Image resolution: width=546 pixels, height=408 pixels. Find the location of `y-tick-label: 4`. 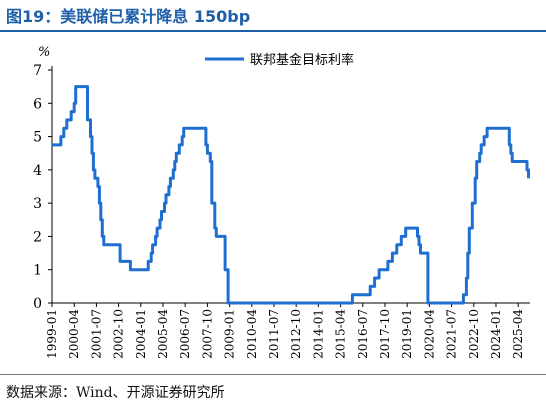

y-tick-label: 4 is located at coordinates (37, 171).